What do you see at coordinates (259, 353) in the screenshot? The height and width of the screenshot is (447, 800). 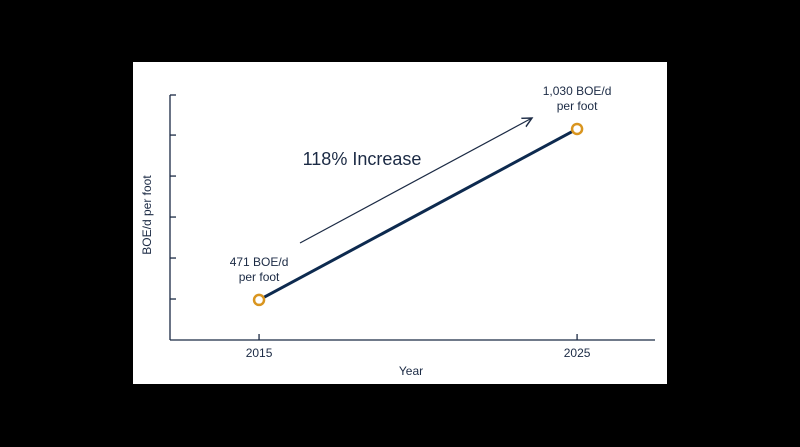 I see `x-tick-label: 2015` at bounding box center [259, 353].